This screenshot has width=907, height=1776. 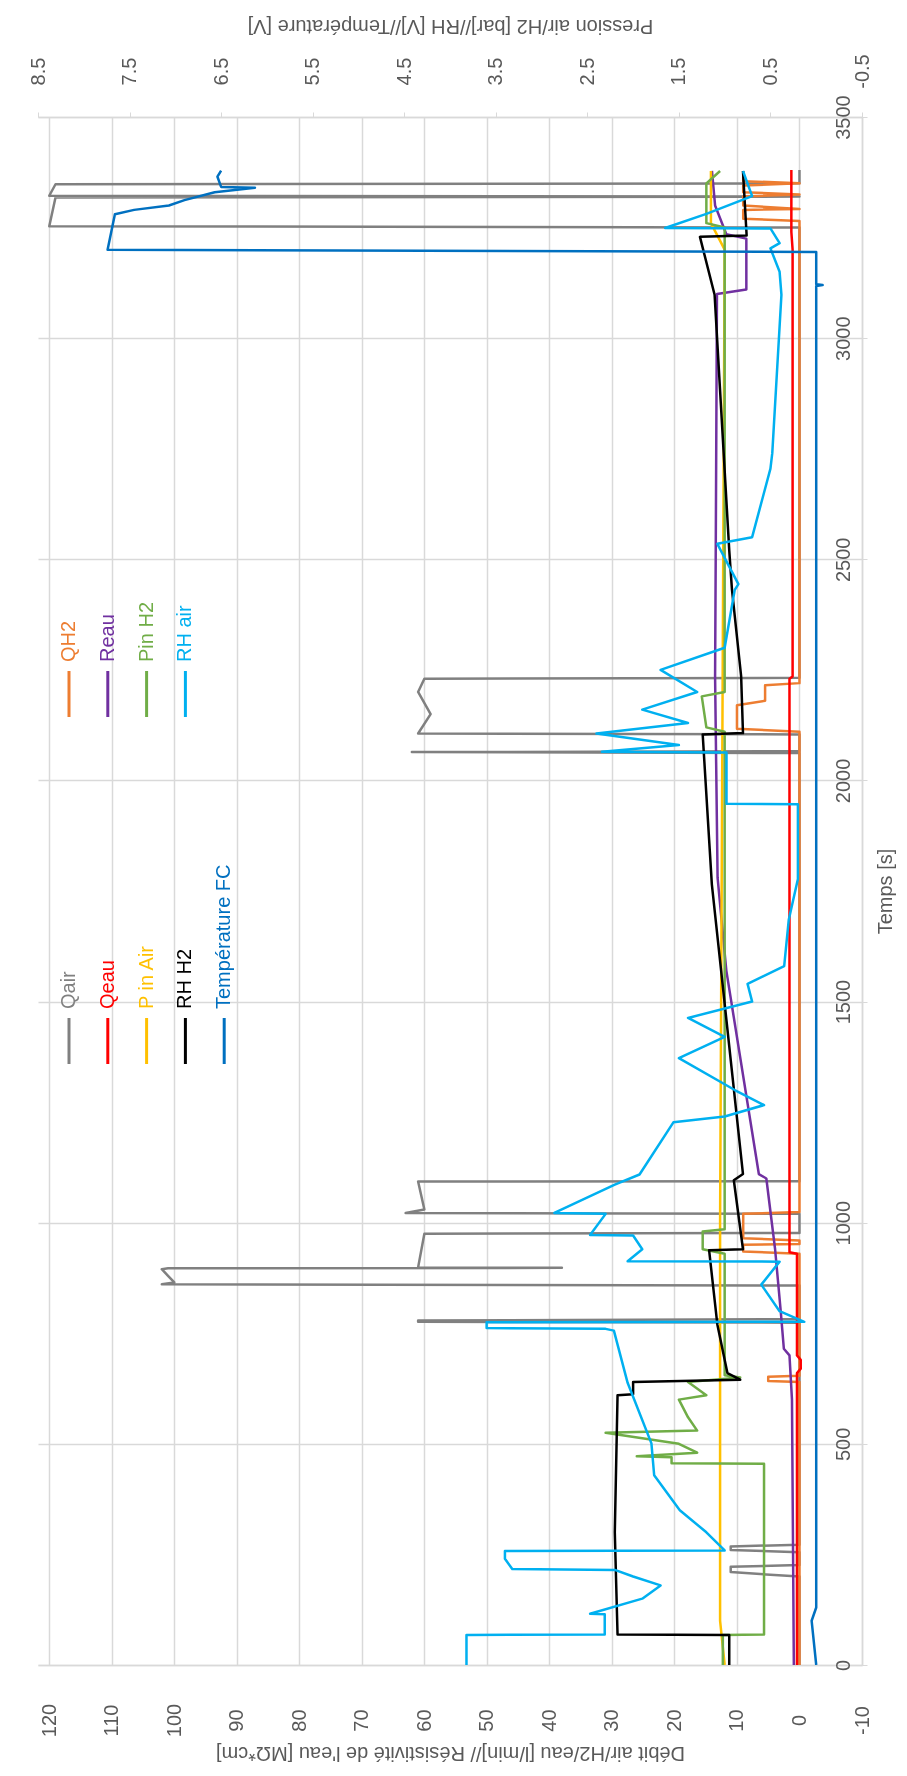 What do you see at coordinates (842, 1665) in the screenshot?
I see `y-tick-label: 0` at bounding box center [842, 1665].